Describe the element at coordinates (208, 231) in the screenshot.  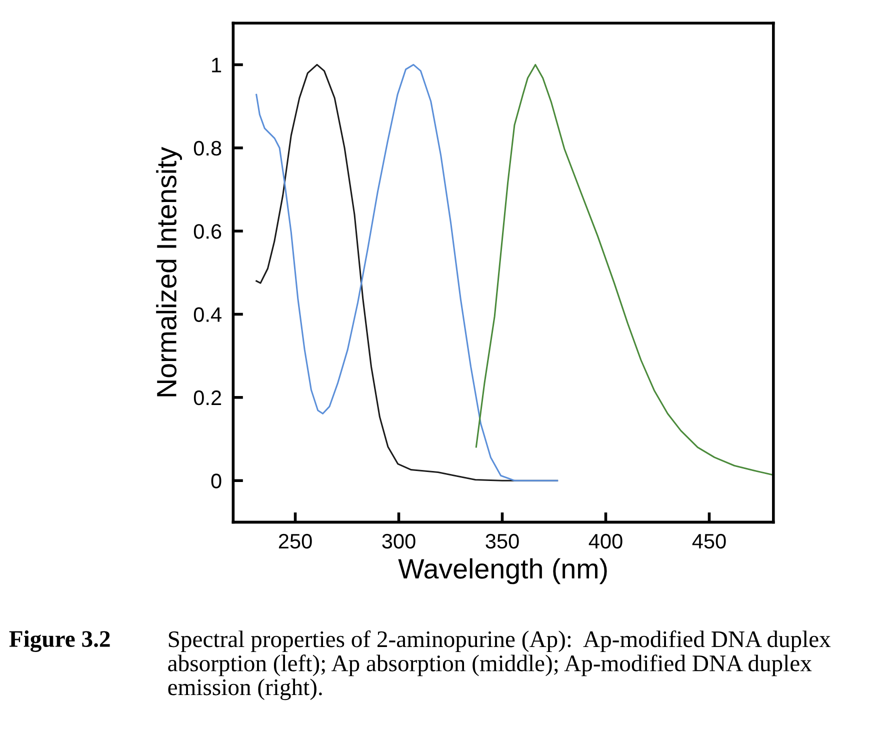
I see `y-tick-label: 0.6` at that location.